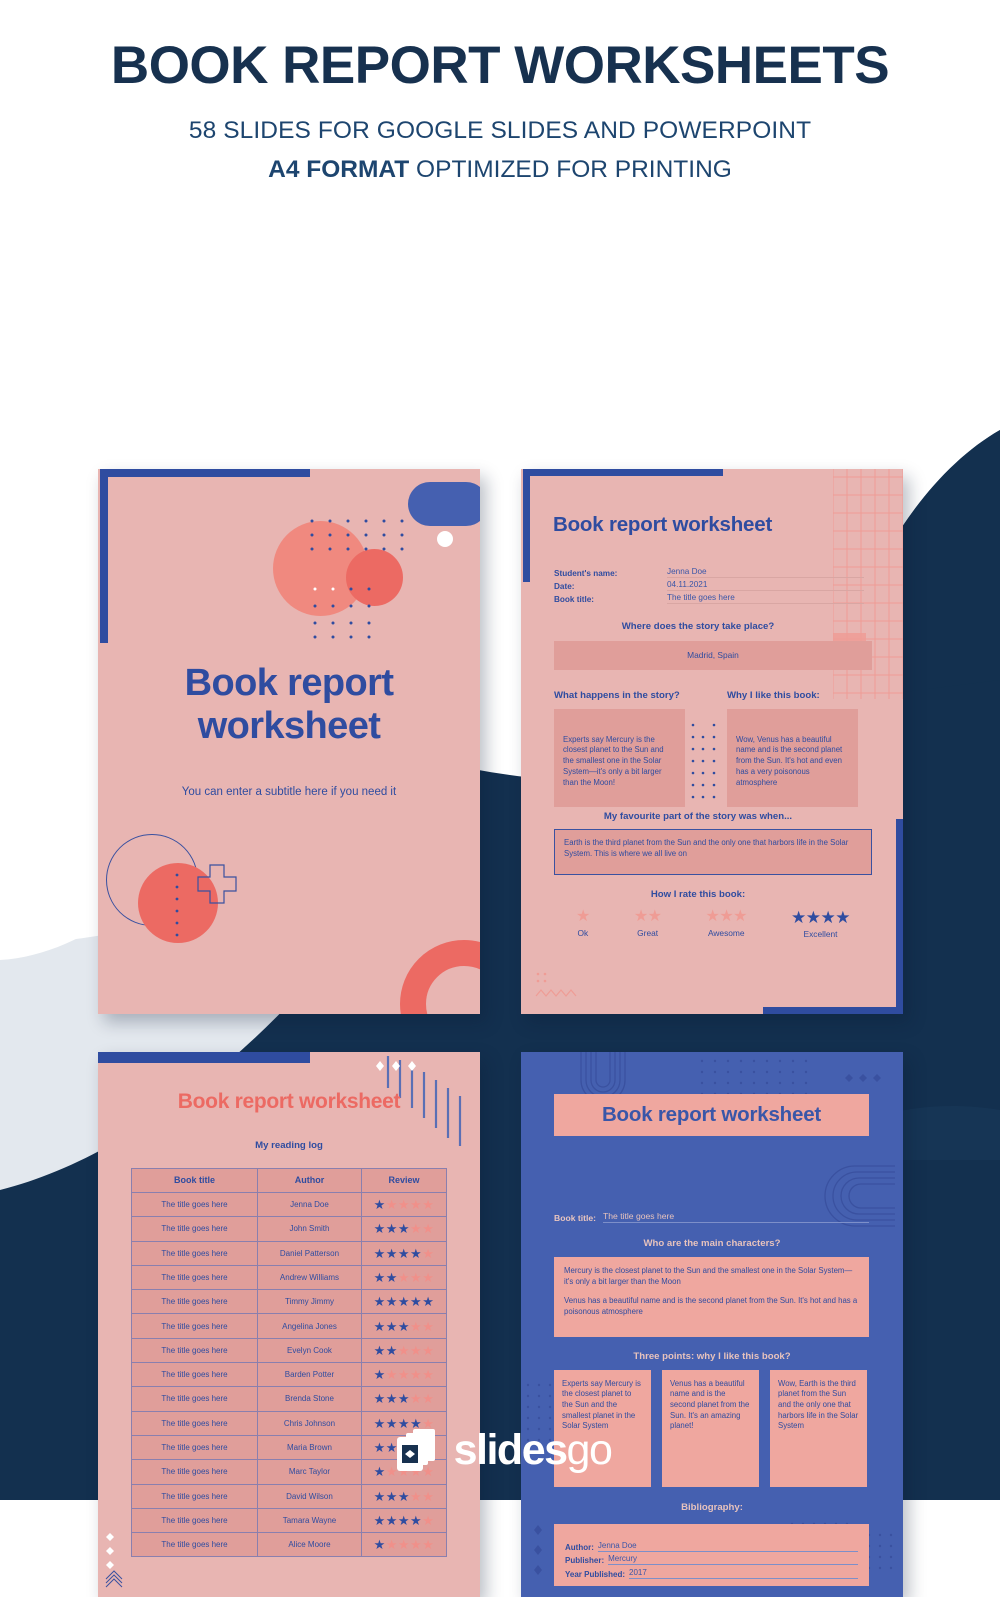  What do you see at coordinates (859, 1195) in the screenshot?
I see `arc-lines-right-decoration` at bounding box center [859, 1195].